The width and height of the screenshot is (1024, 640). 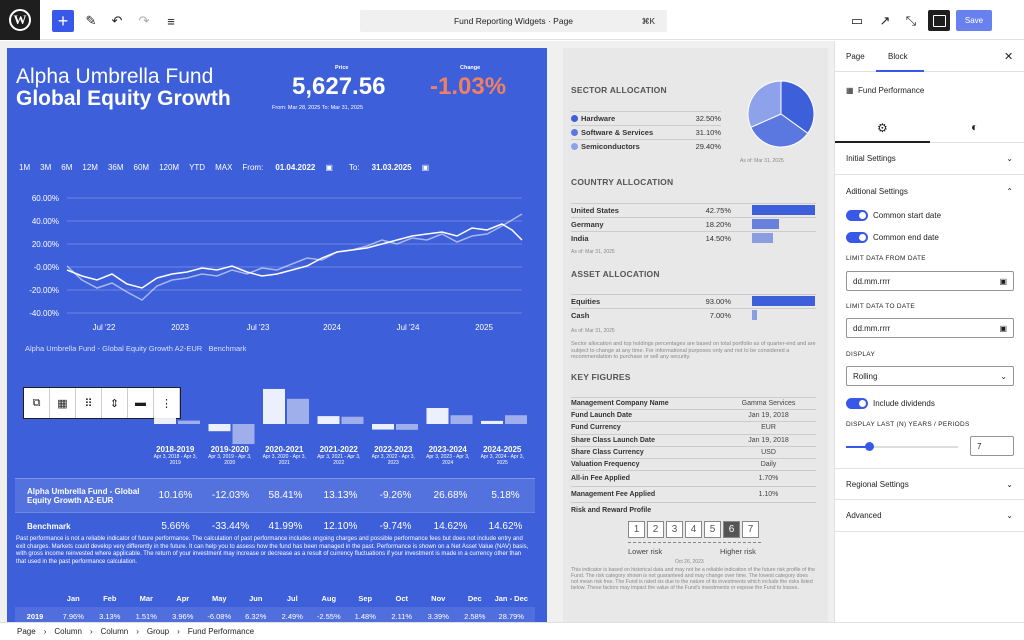 What do you see at coordinates (144, 20) in the screenshot?
I see `redo-icon: ↷` at bounding box center [144, 20].